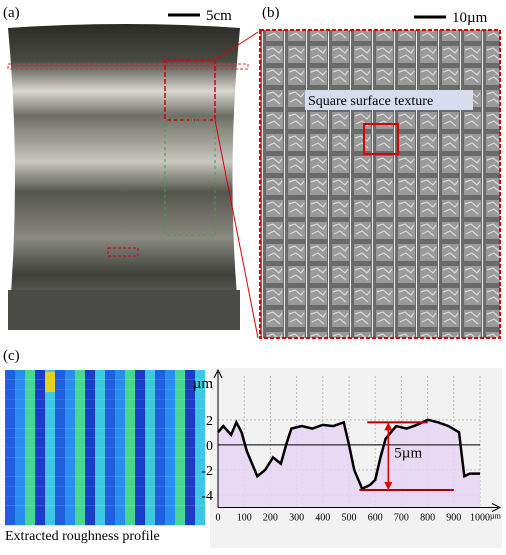 The image size is (506, 555). I want to click on panel-label: (c), so click(11, 356).